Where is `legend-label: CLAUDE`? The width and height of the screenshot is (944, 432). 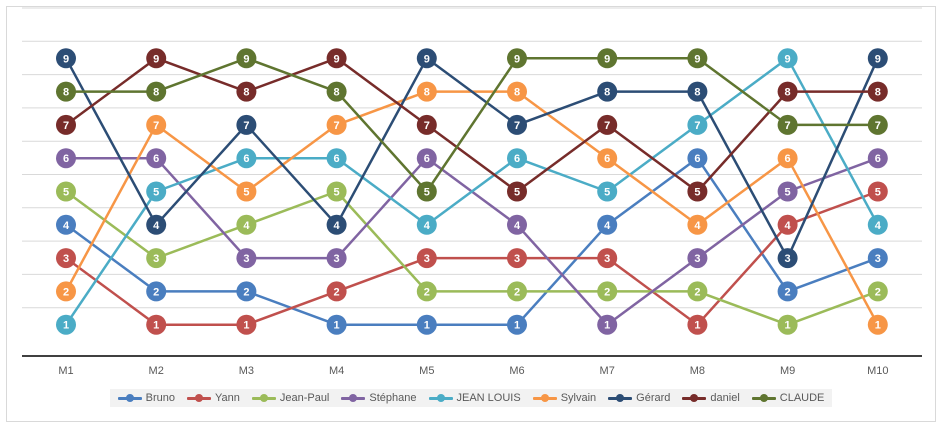 legend-label: CLAUDE is located at coordinates (802, 398).